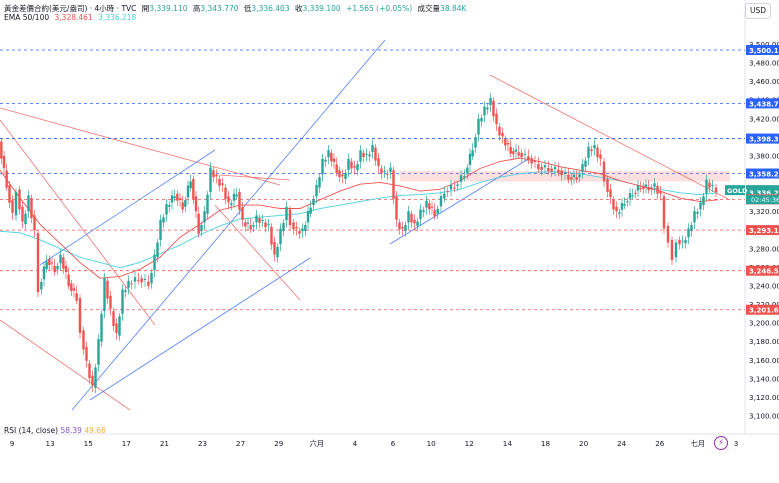 This screenshot has width=779, height=483. I want to click on close-value: 3,339.100, so click(321, 8).